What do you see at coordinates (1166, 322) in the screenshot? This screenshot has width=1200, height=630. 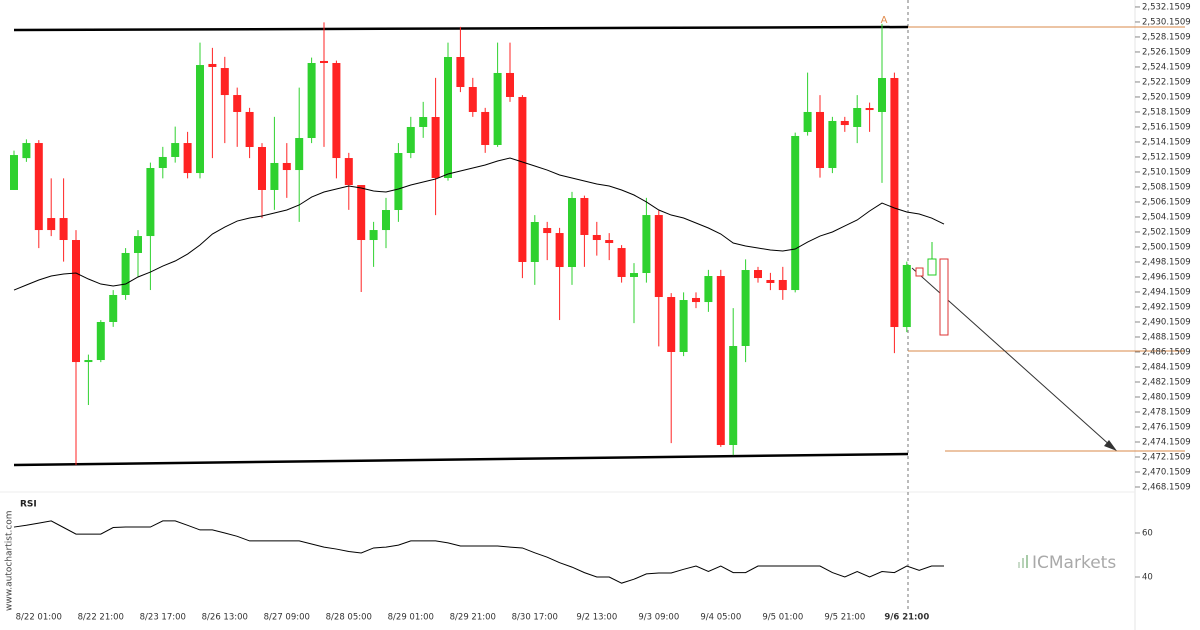 I see `y-tick-label: 2,490.1509` at bounding box center [1166, 322].